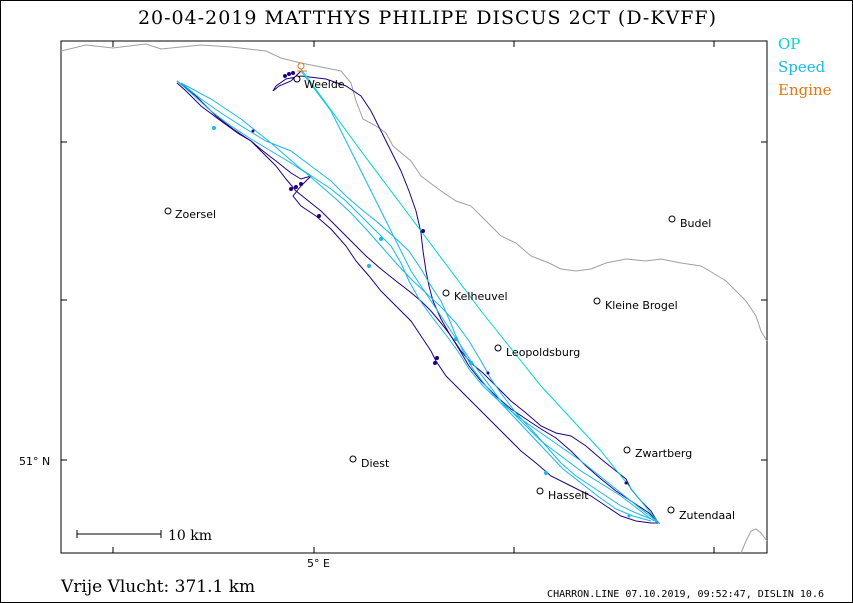 This screenshot has width=853, height=603. I want to click on place-label: Leopoldsburg, so click(543, 352).